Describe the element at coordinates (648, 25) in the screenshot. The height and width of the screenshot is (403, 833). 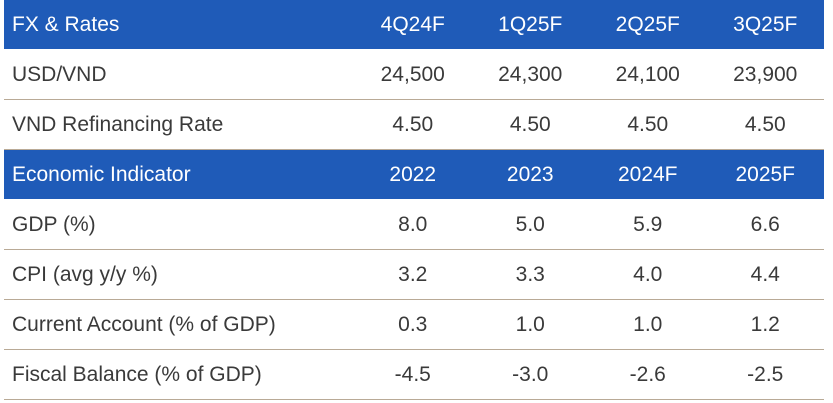
I see `column-header: 2Q25F` at that location.